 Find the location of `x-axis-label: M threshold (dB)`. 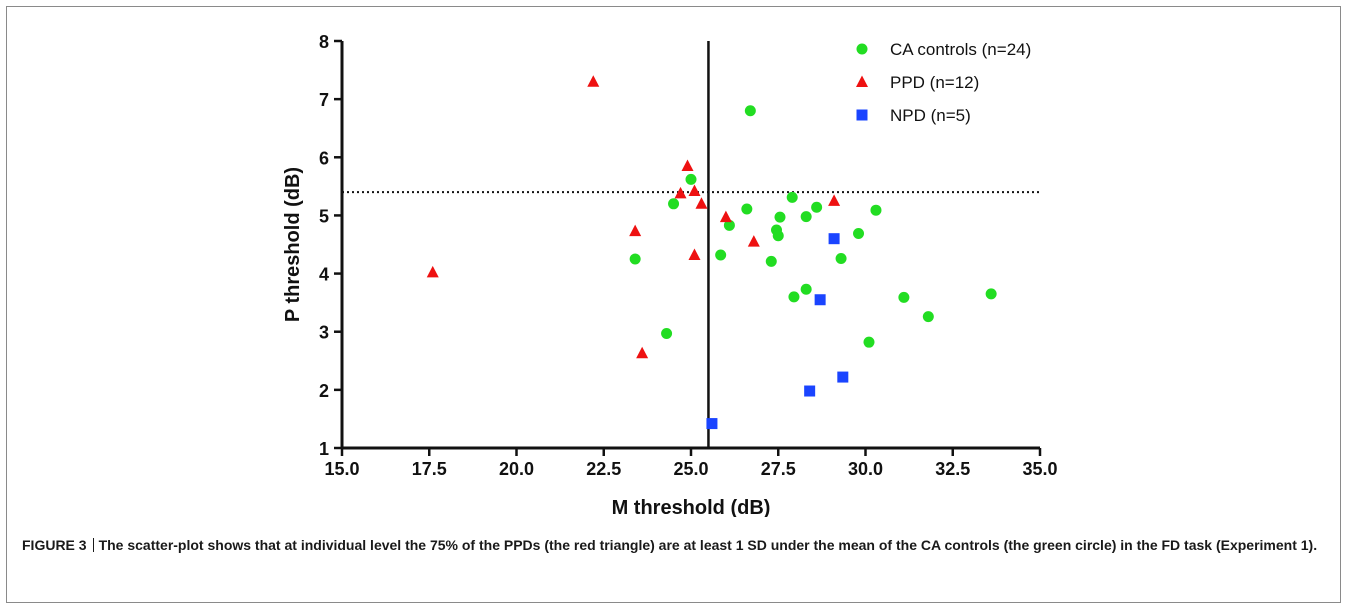

x-axis-label: M threshold (dB) is located at coordinates (691, 507).